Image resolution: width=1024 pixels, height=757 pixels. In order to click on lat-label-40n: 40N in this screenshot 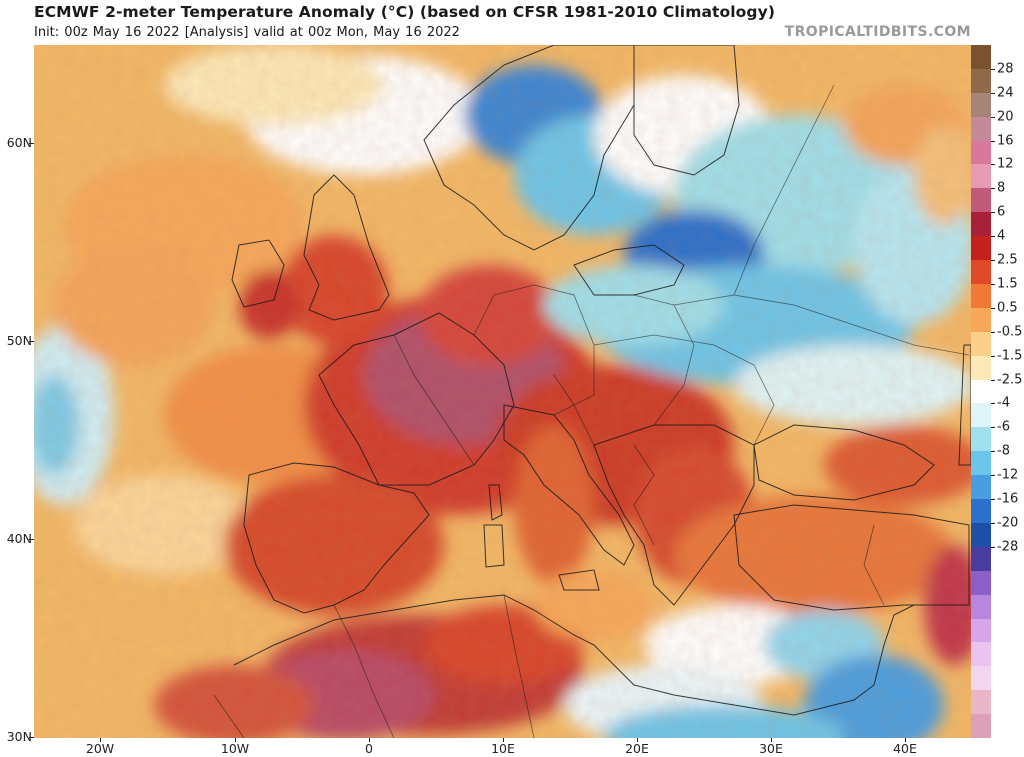, I will do `click(19, 538)`.